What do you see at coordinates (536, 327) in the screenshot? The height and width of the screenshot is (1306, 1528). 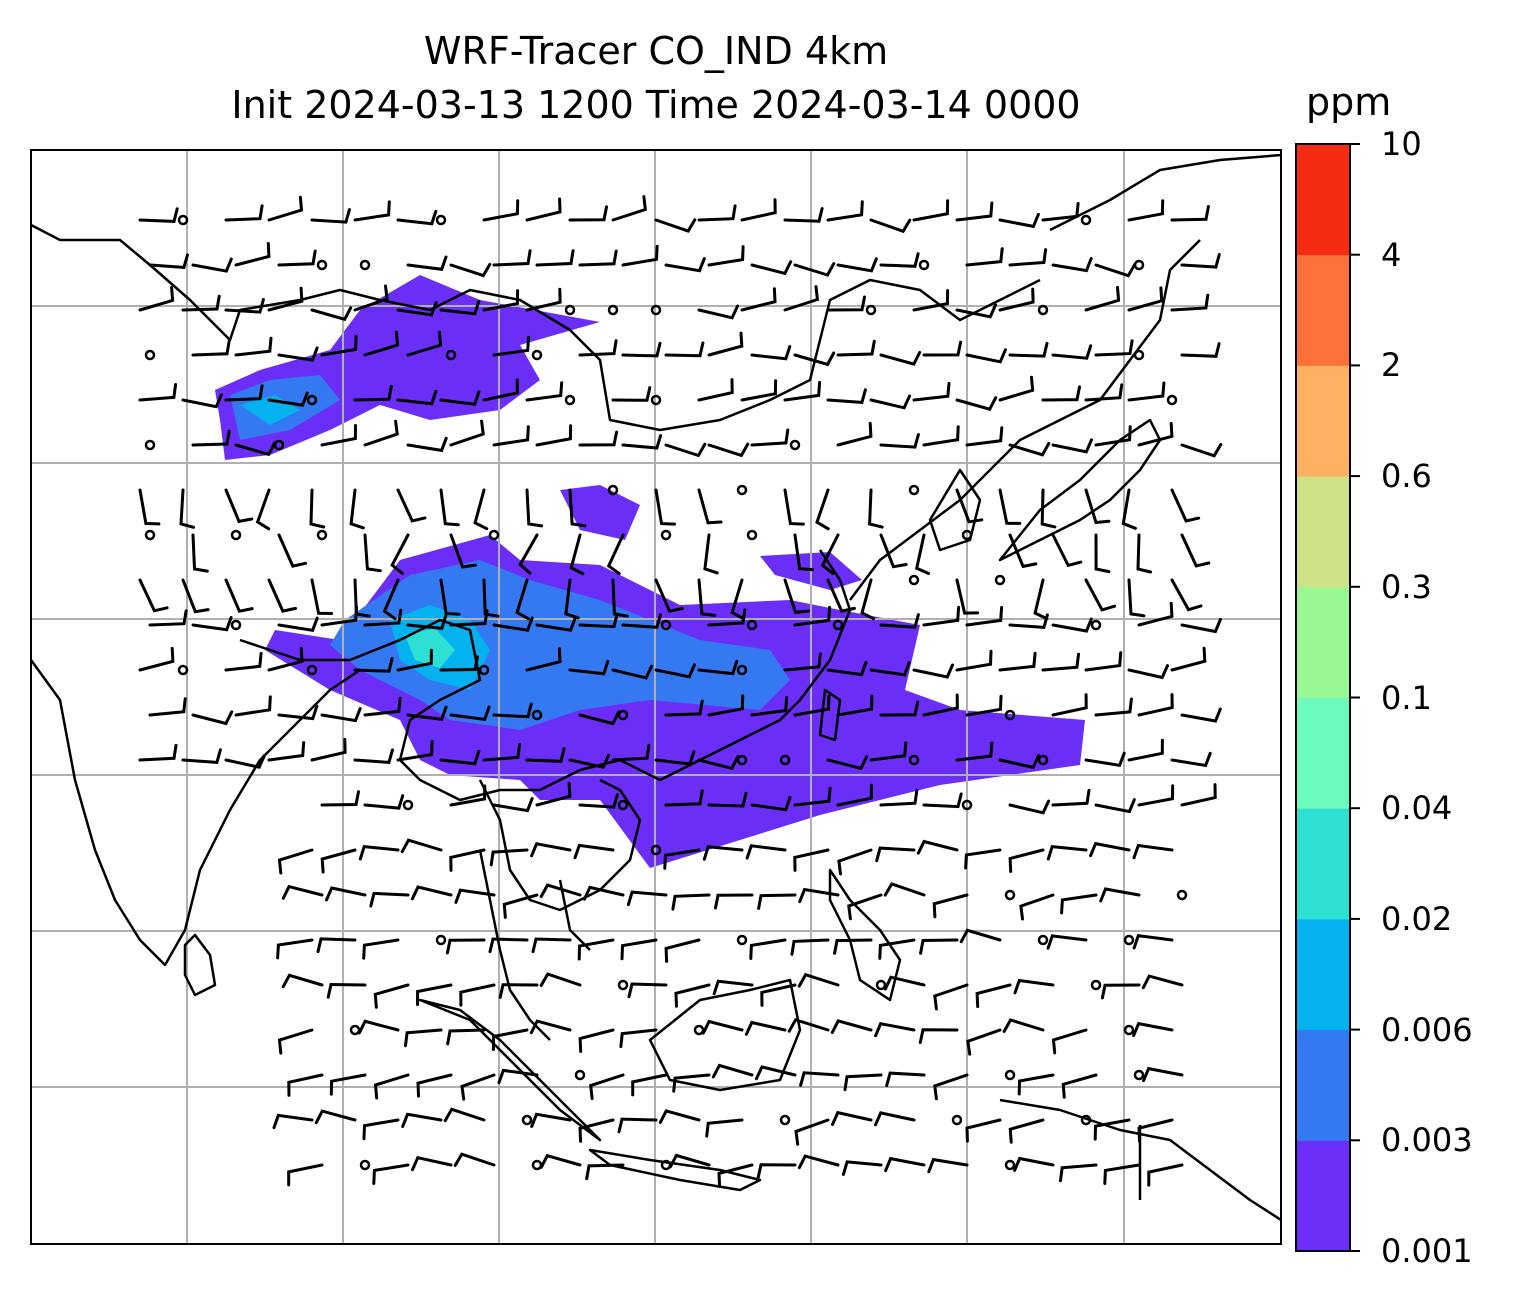 I see `border-central-asia` at bounding box center [536, 327].